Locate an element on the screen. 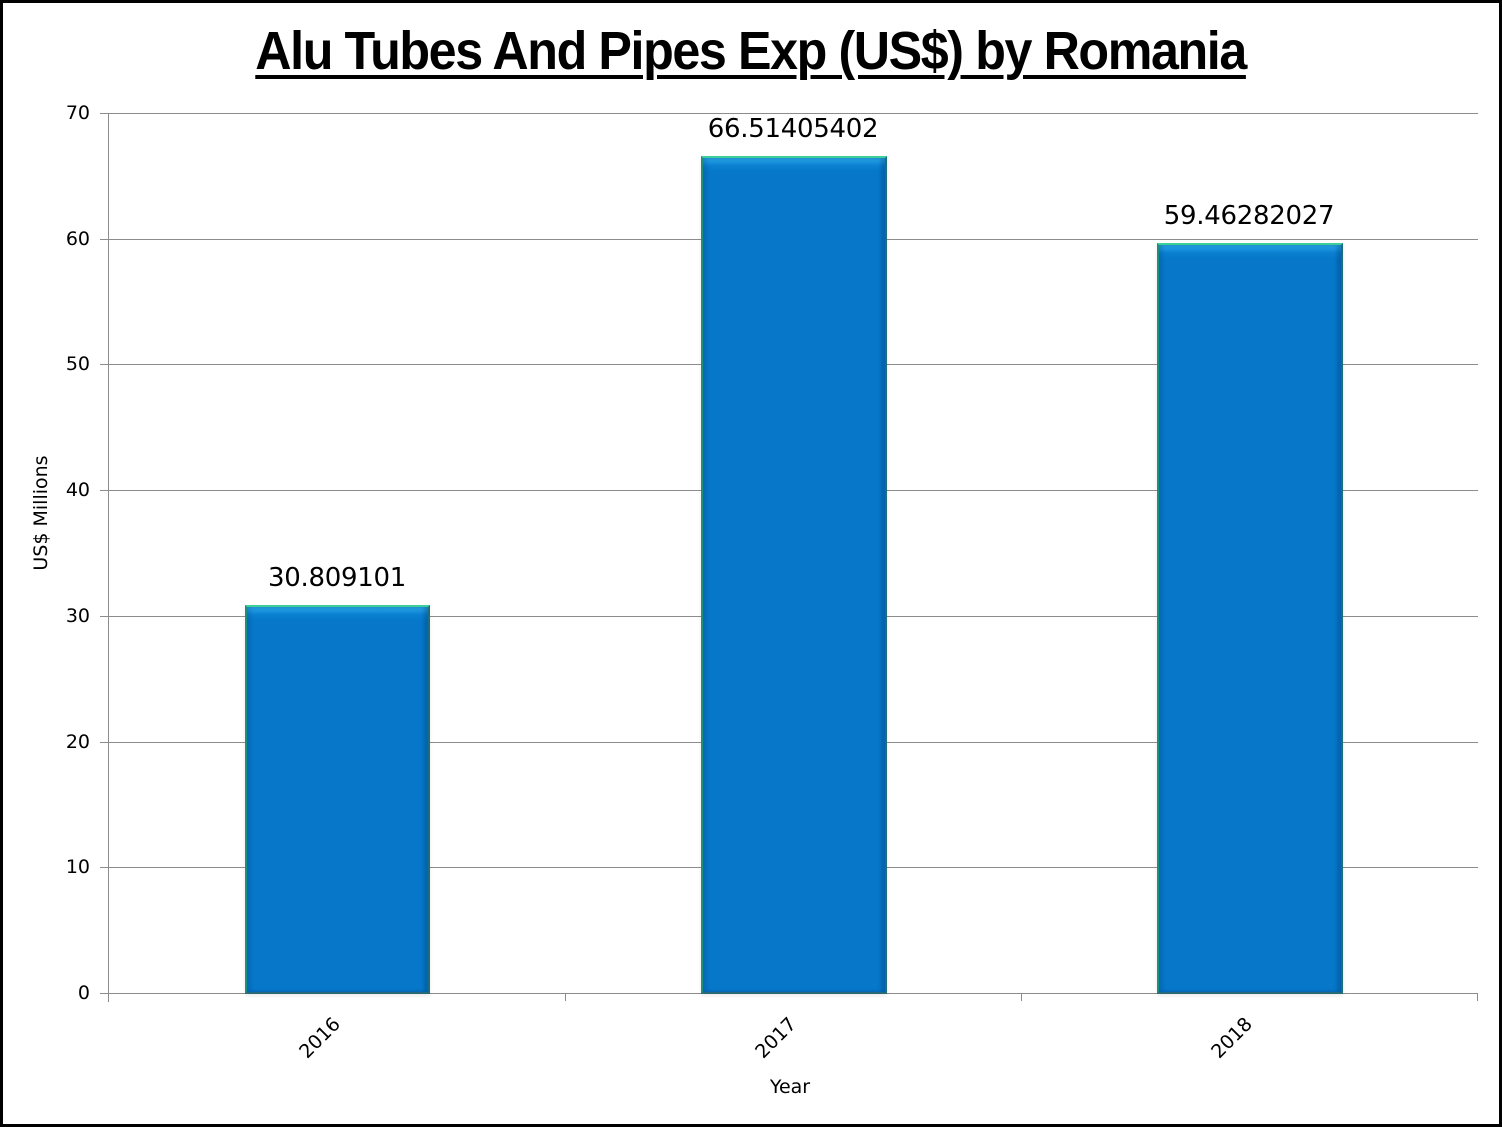 The image size is (1502, 1127). bar-2017 is located at coordinates (794, 575).